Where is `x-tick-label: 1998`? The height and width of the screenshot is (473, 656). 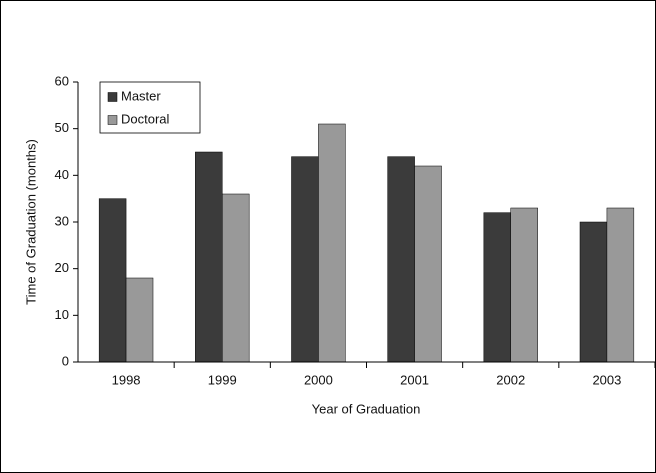
x-tick-label: 1998 is located at coordinates (126, 379).